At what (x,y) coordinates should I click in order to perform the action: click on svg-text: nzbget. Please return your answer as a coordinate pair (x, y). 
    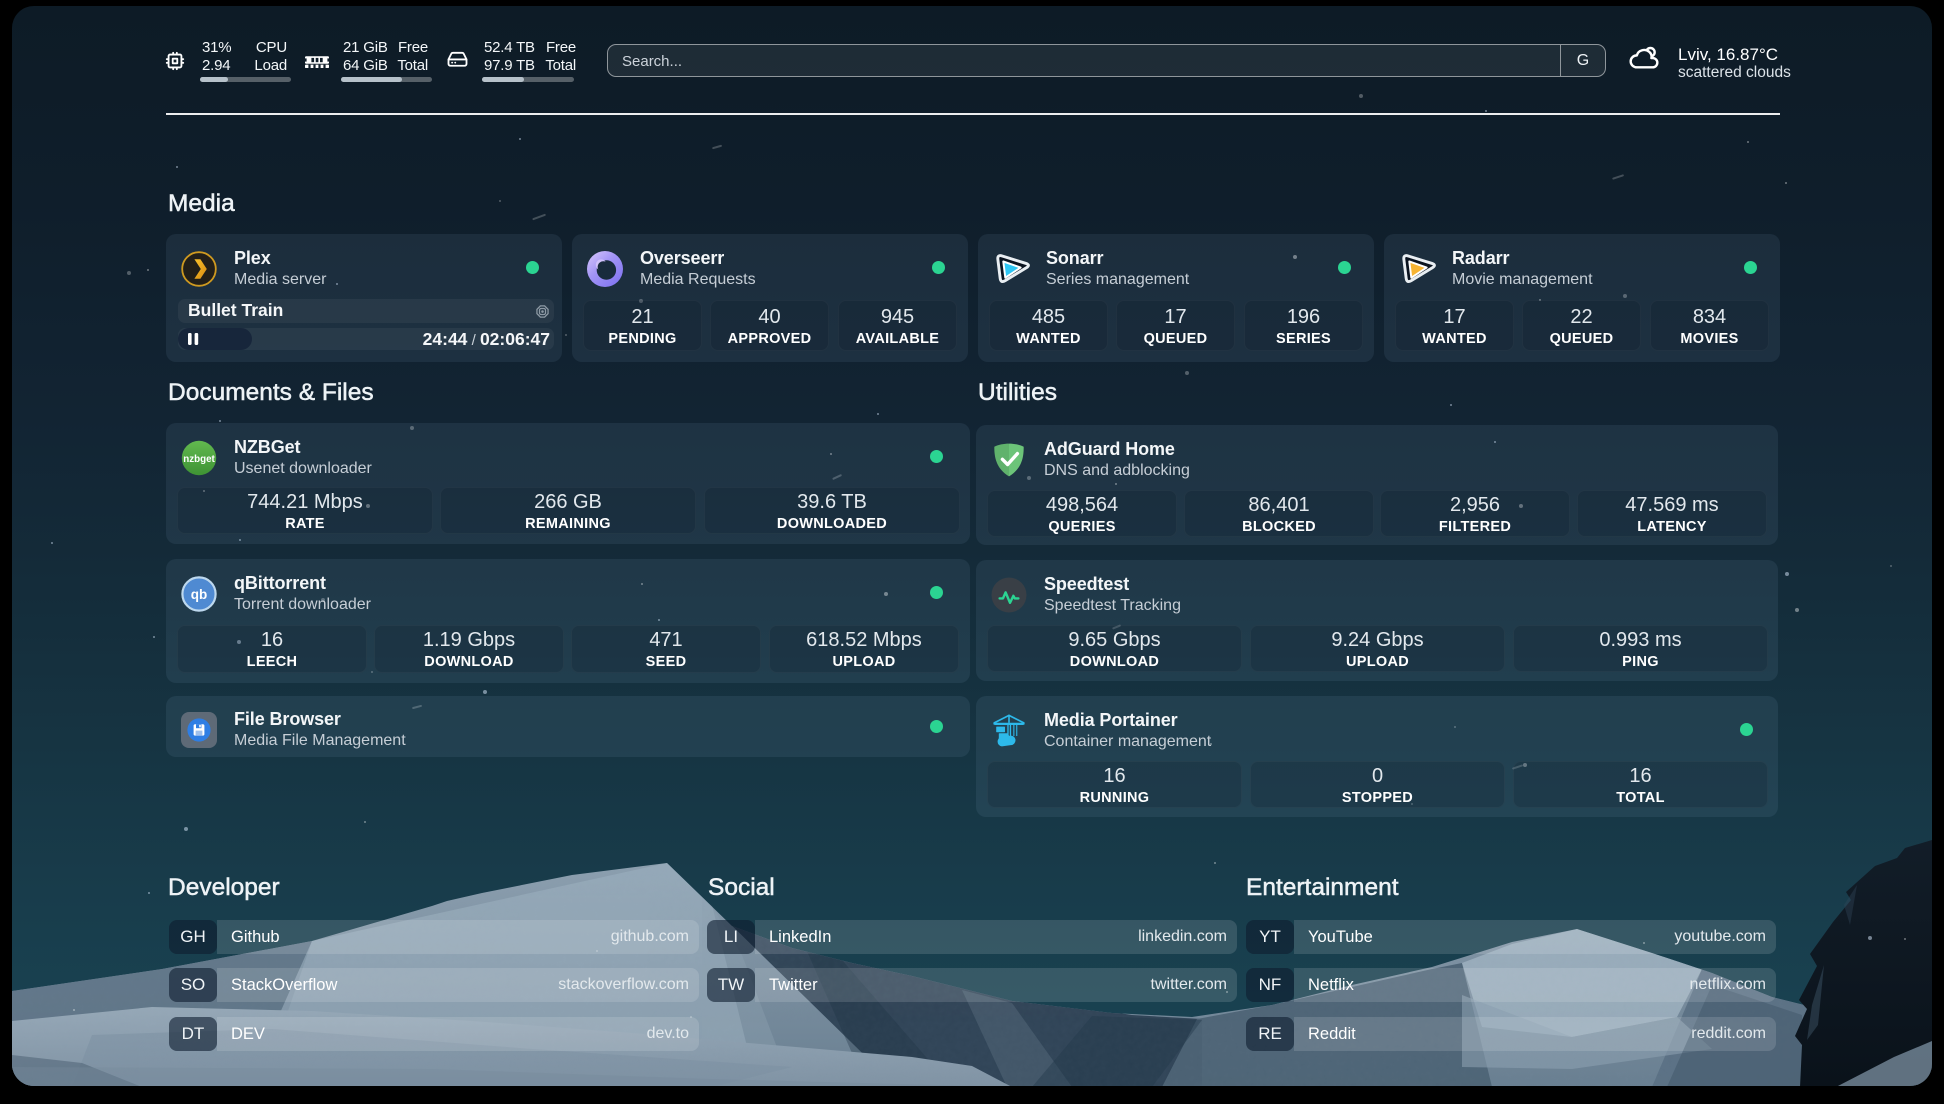
    Looking at the image, I should click on (199, 458).